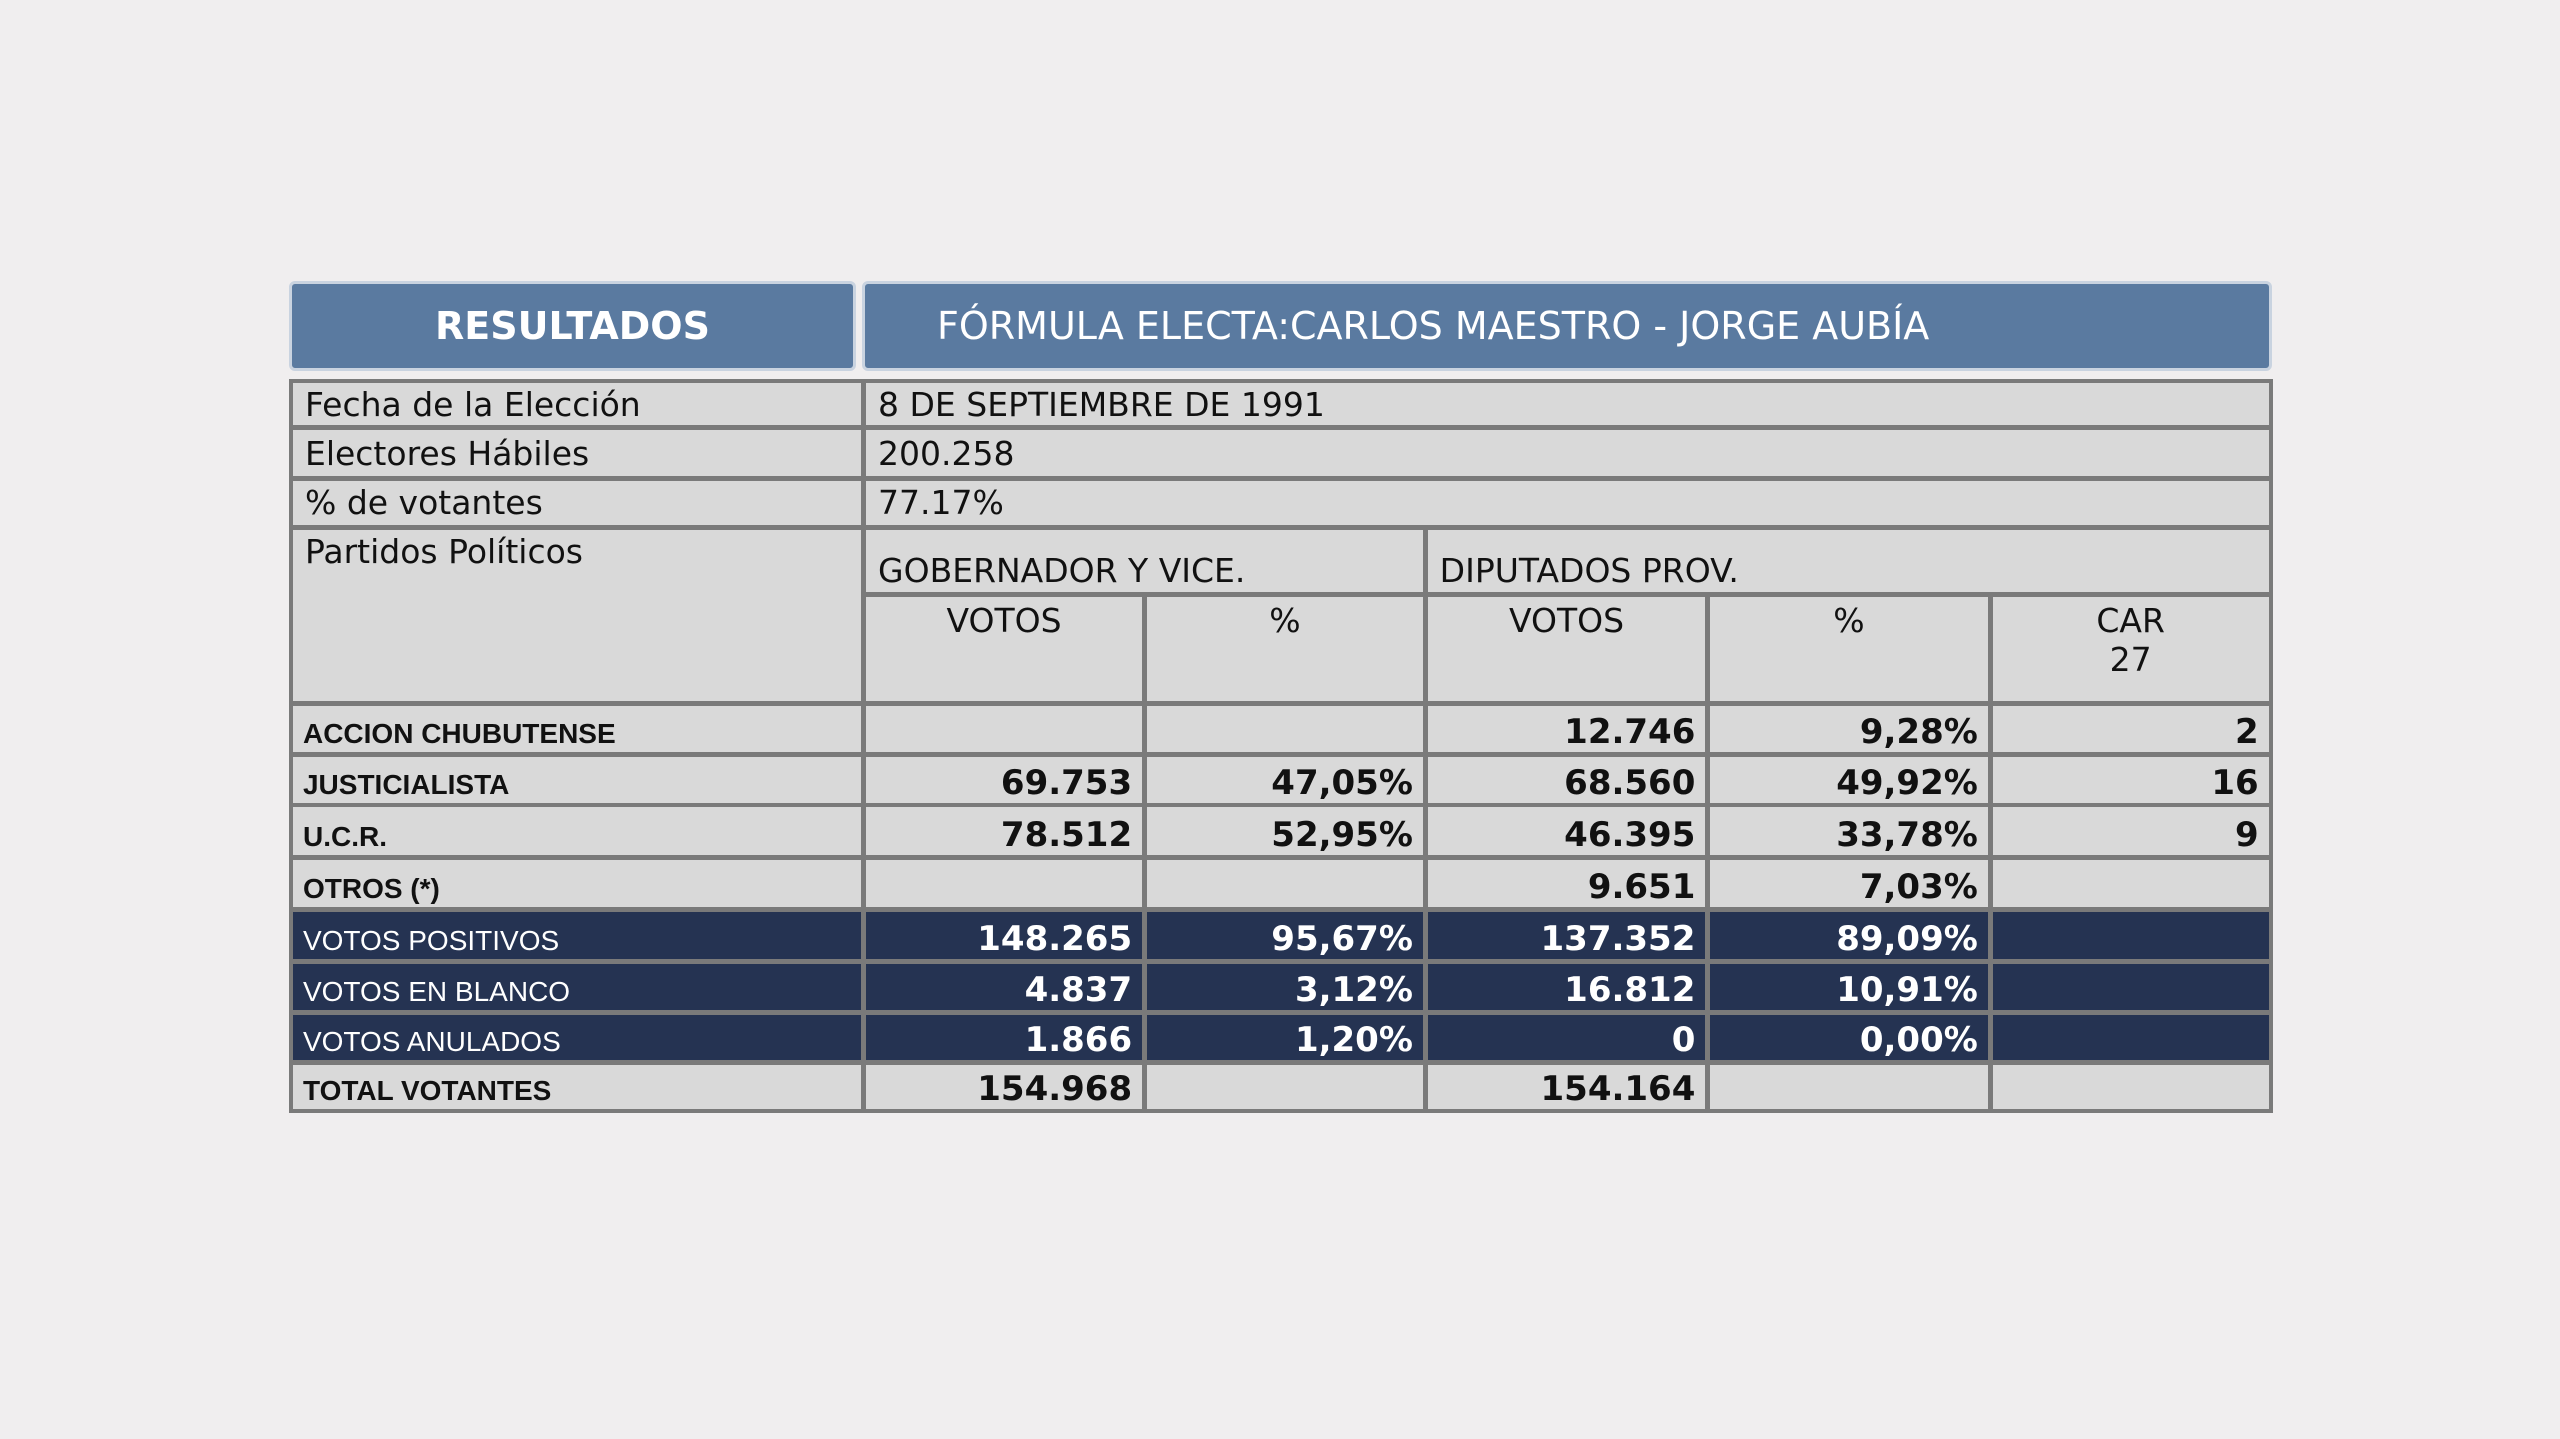 Image resolution: width=2560 pixels, height=1439 pixels. I want to click on group-header: DIPUTADOS PROV., so click(1848, 560).